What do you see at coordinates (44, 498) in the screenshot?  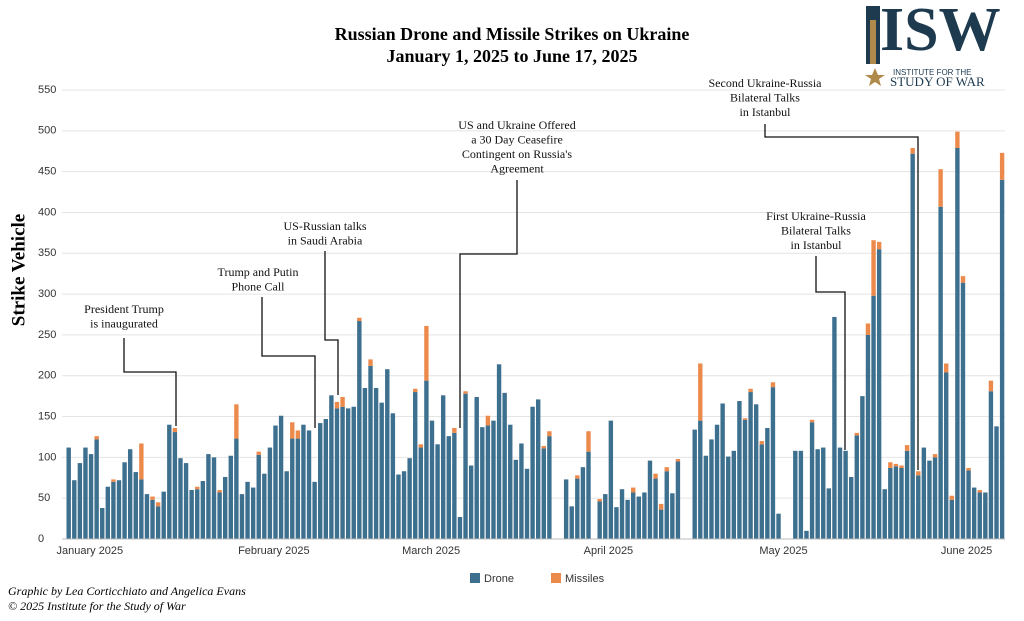 I see `y-tick-label: 50` at bounding box center [44, 498].